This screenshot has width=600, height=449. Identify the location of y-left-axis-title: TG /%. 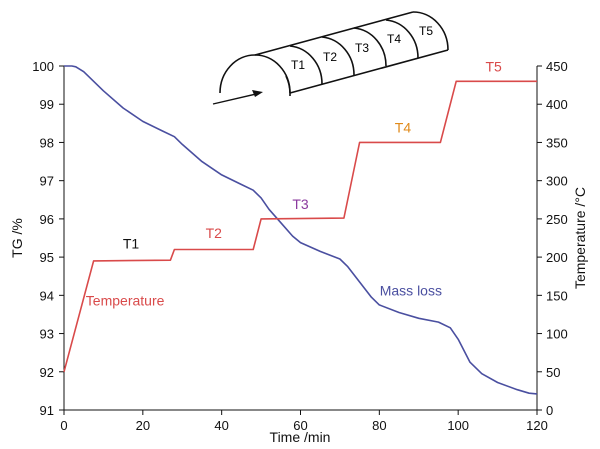
(17, 238).